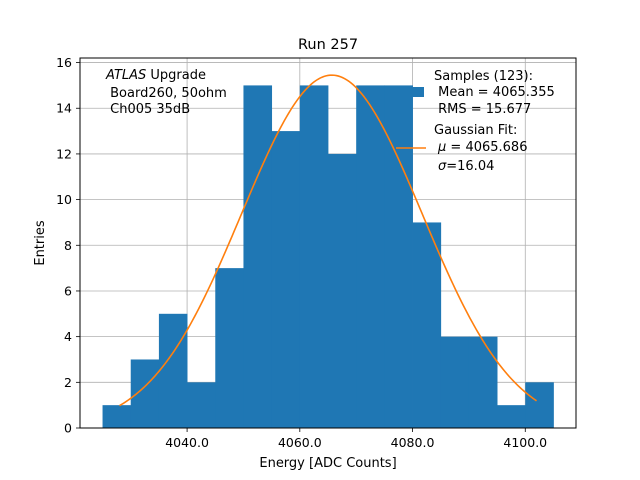 The image size is (640, 480). What do you see at coordinates (68, 336) in the screenshot?
I see `y-tick-label: 4` at bounding box center [68, 336].